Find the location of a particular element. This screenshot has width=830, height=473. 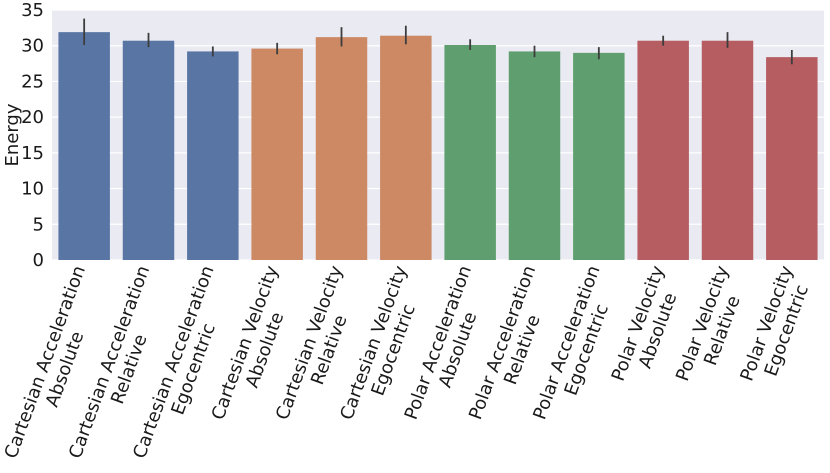

y-tick-label: 20 is located at coordinates (32, 117).